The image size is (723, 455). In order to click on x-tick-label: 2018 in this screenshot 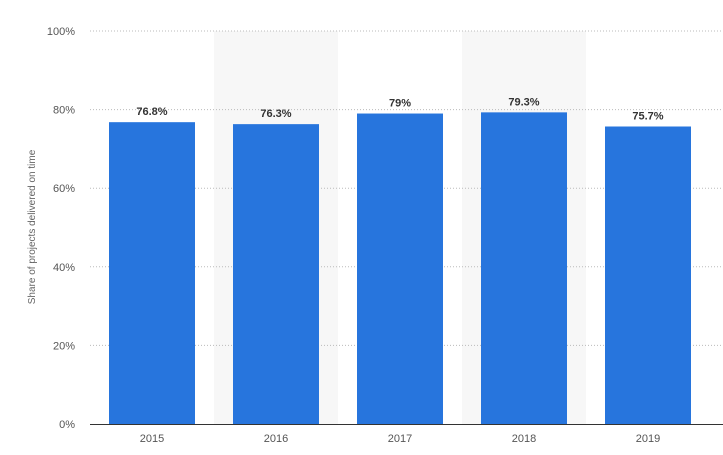, I will do `click(524, 439)`.